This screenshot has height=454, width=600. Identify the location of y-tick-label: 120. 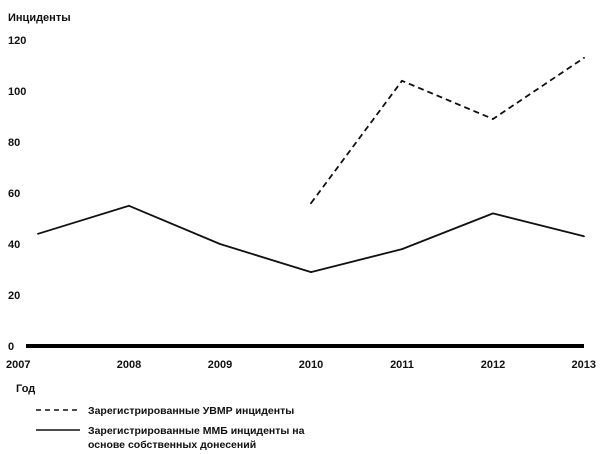
(17, 41).